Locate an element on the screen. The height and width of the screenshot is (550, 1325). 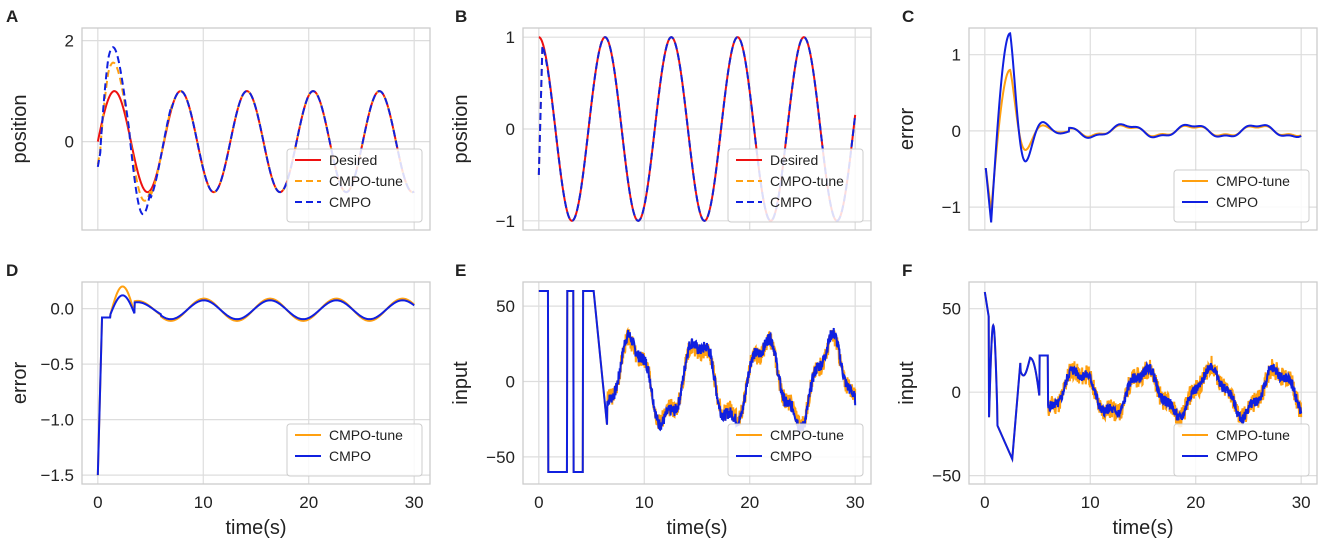
panel-c: C −1 0 1 error CMPO-tune CMPO is located at coordinates (1107, 119).